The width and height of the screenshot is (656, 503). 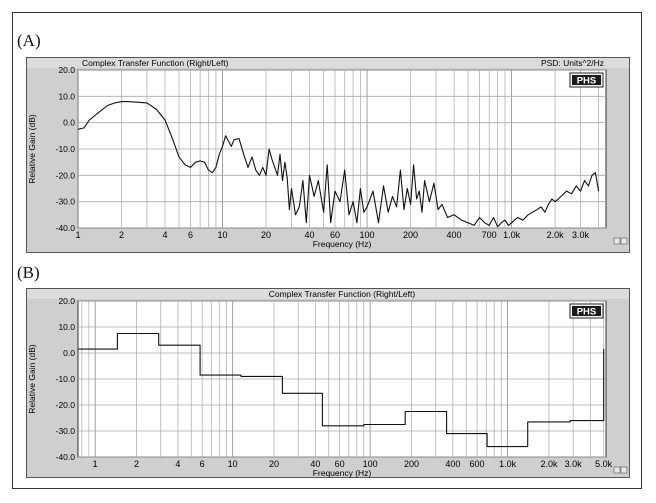 What do you see at coordinates (477, 464) in the screenshot?
I see `x-tick-label: 600` at bounding box center [477, 464].